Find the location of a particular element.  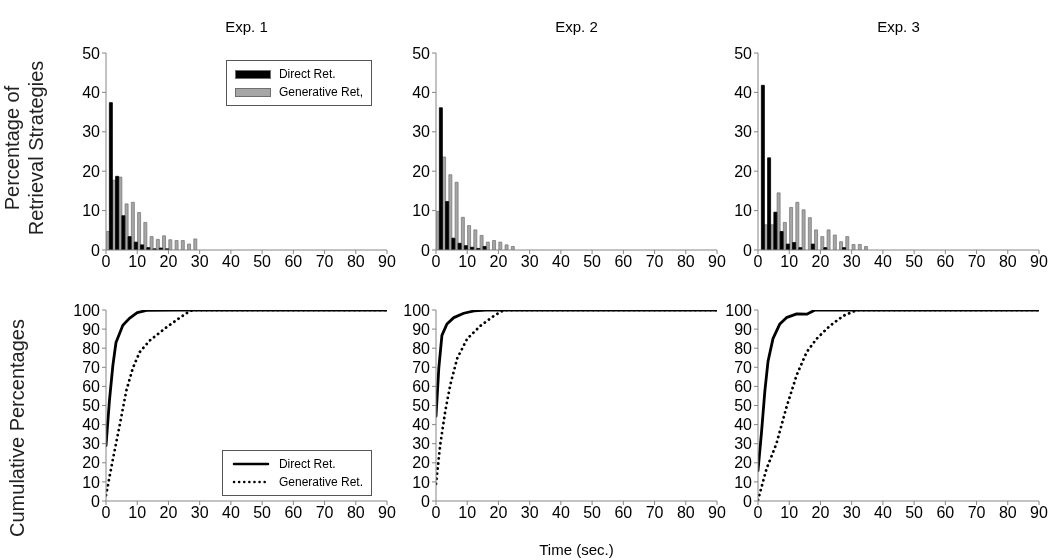

chart-title: Exp. 3 is located at coordinates (898, 26).